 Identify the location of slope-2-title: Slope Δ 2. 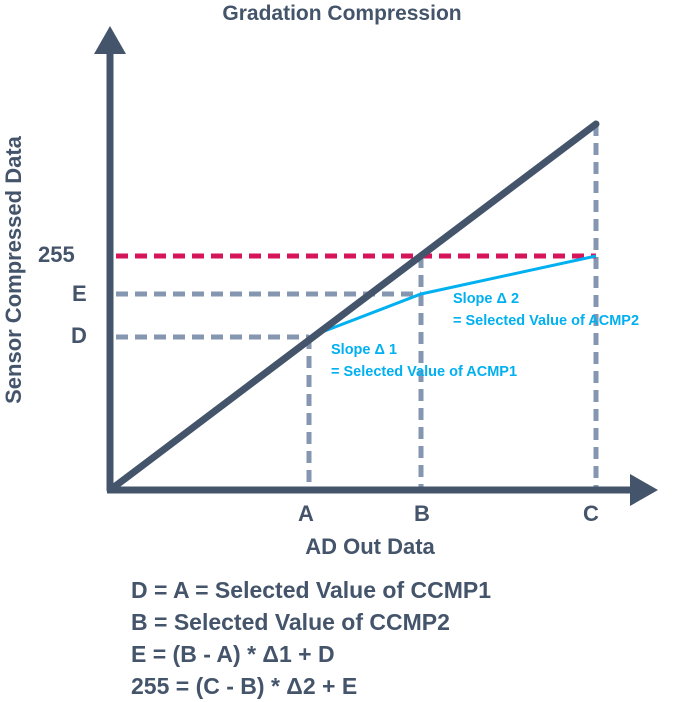
(486, 299).